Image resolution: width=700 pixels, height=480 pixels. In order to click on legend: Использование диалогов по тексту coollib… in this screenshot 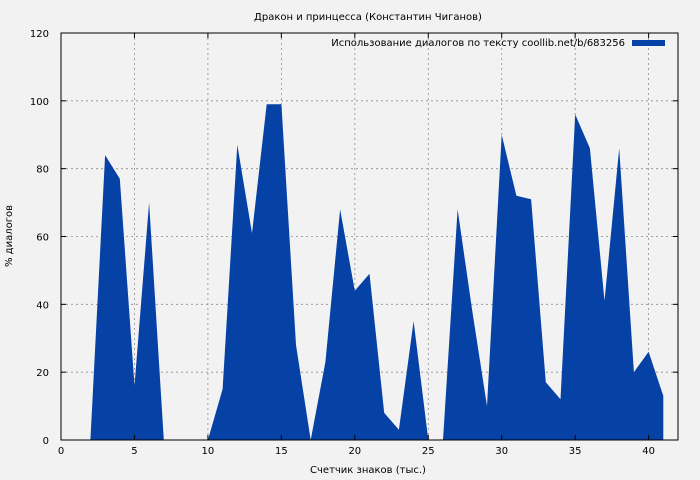, I will do `click(498, 43)`.